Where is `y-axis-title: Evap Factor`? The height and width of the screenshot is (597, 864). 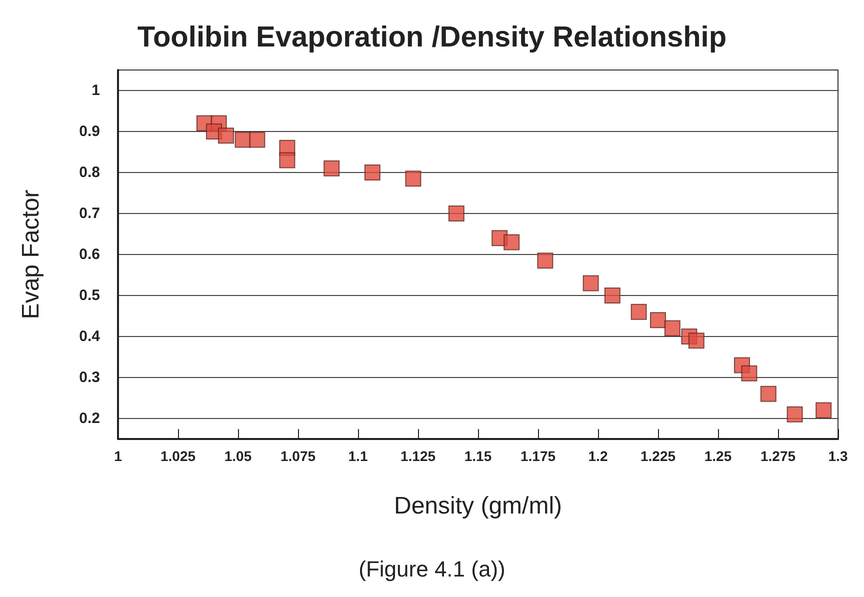 y-axis-title: Evap Factor is located at coordinates (31, 255).